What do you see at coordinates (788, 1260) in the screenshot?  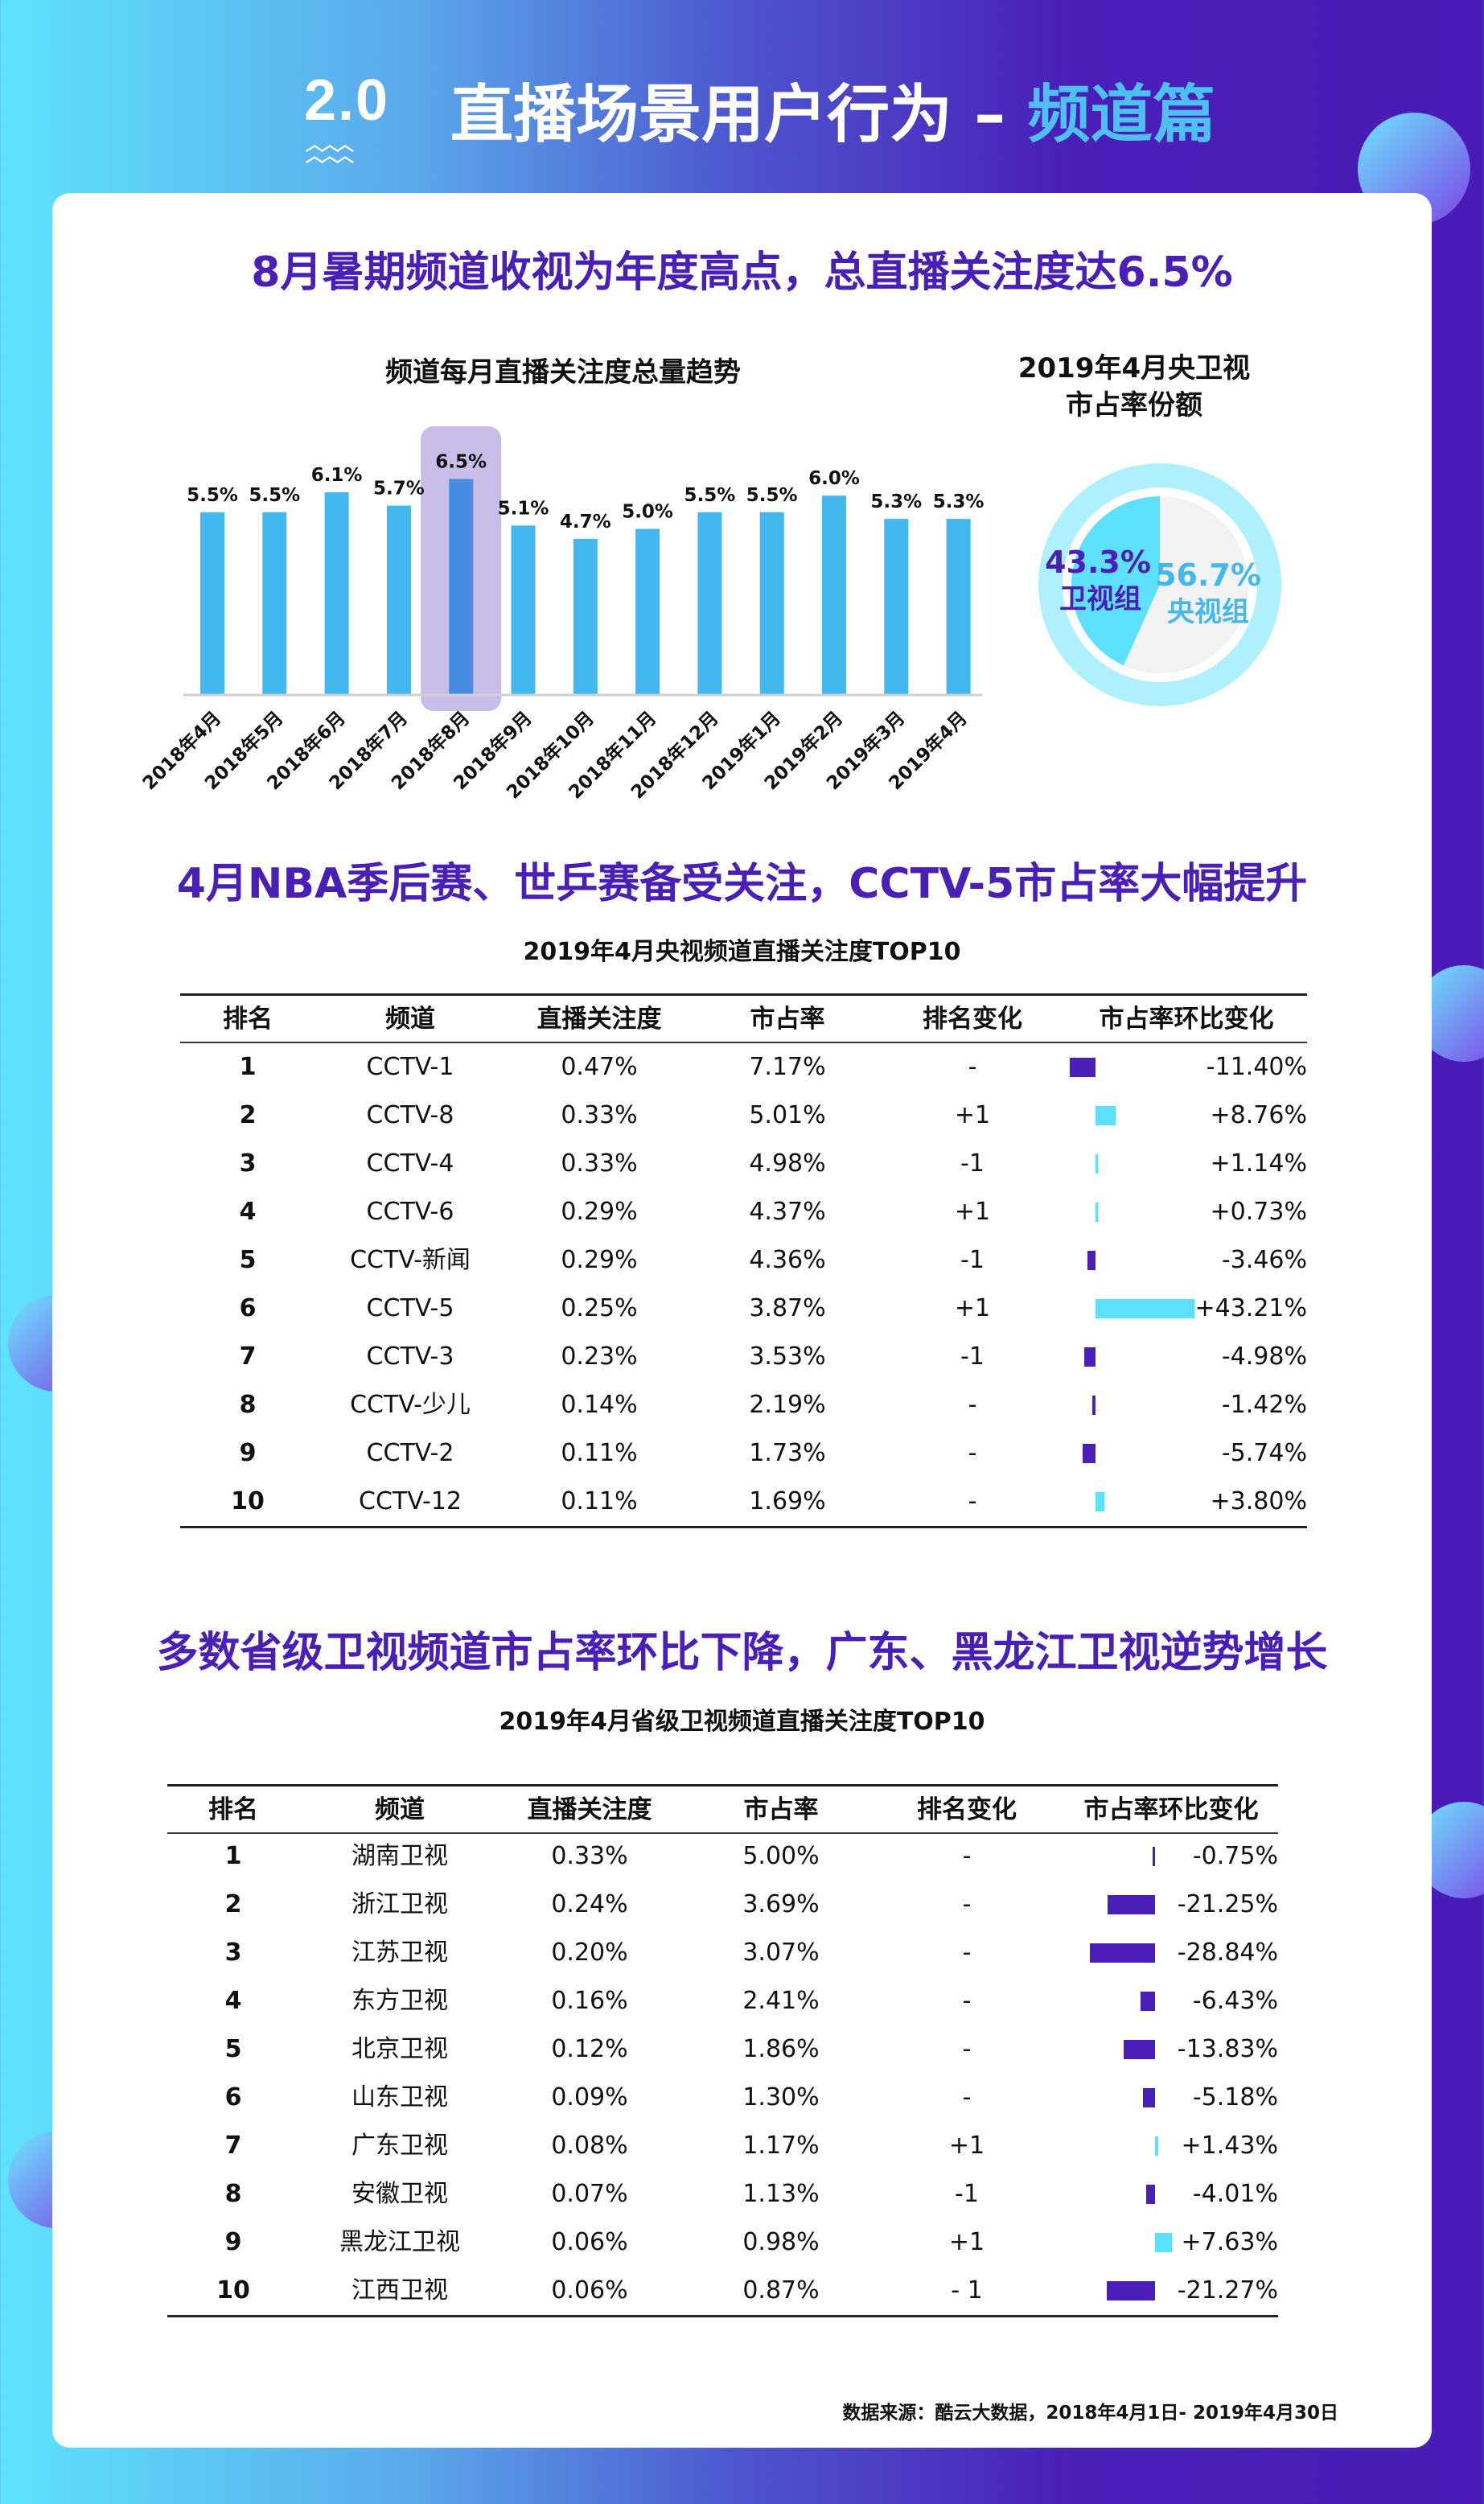 I see `table-cell-share: 4.36%` at bounding box center [788, 1260].